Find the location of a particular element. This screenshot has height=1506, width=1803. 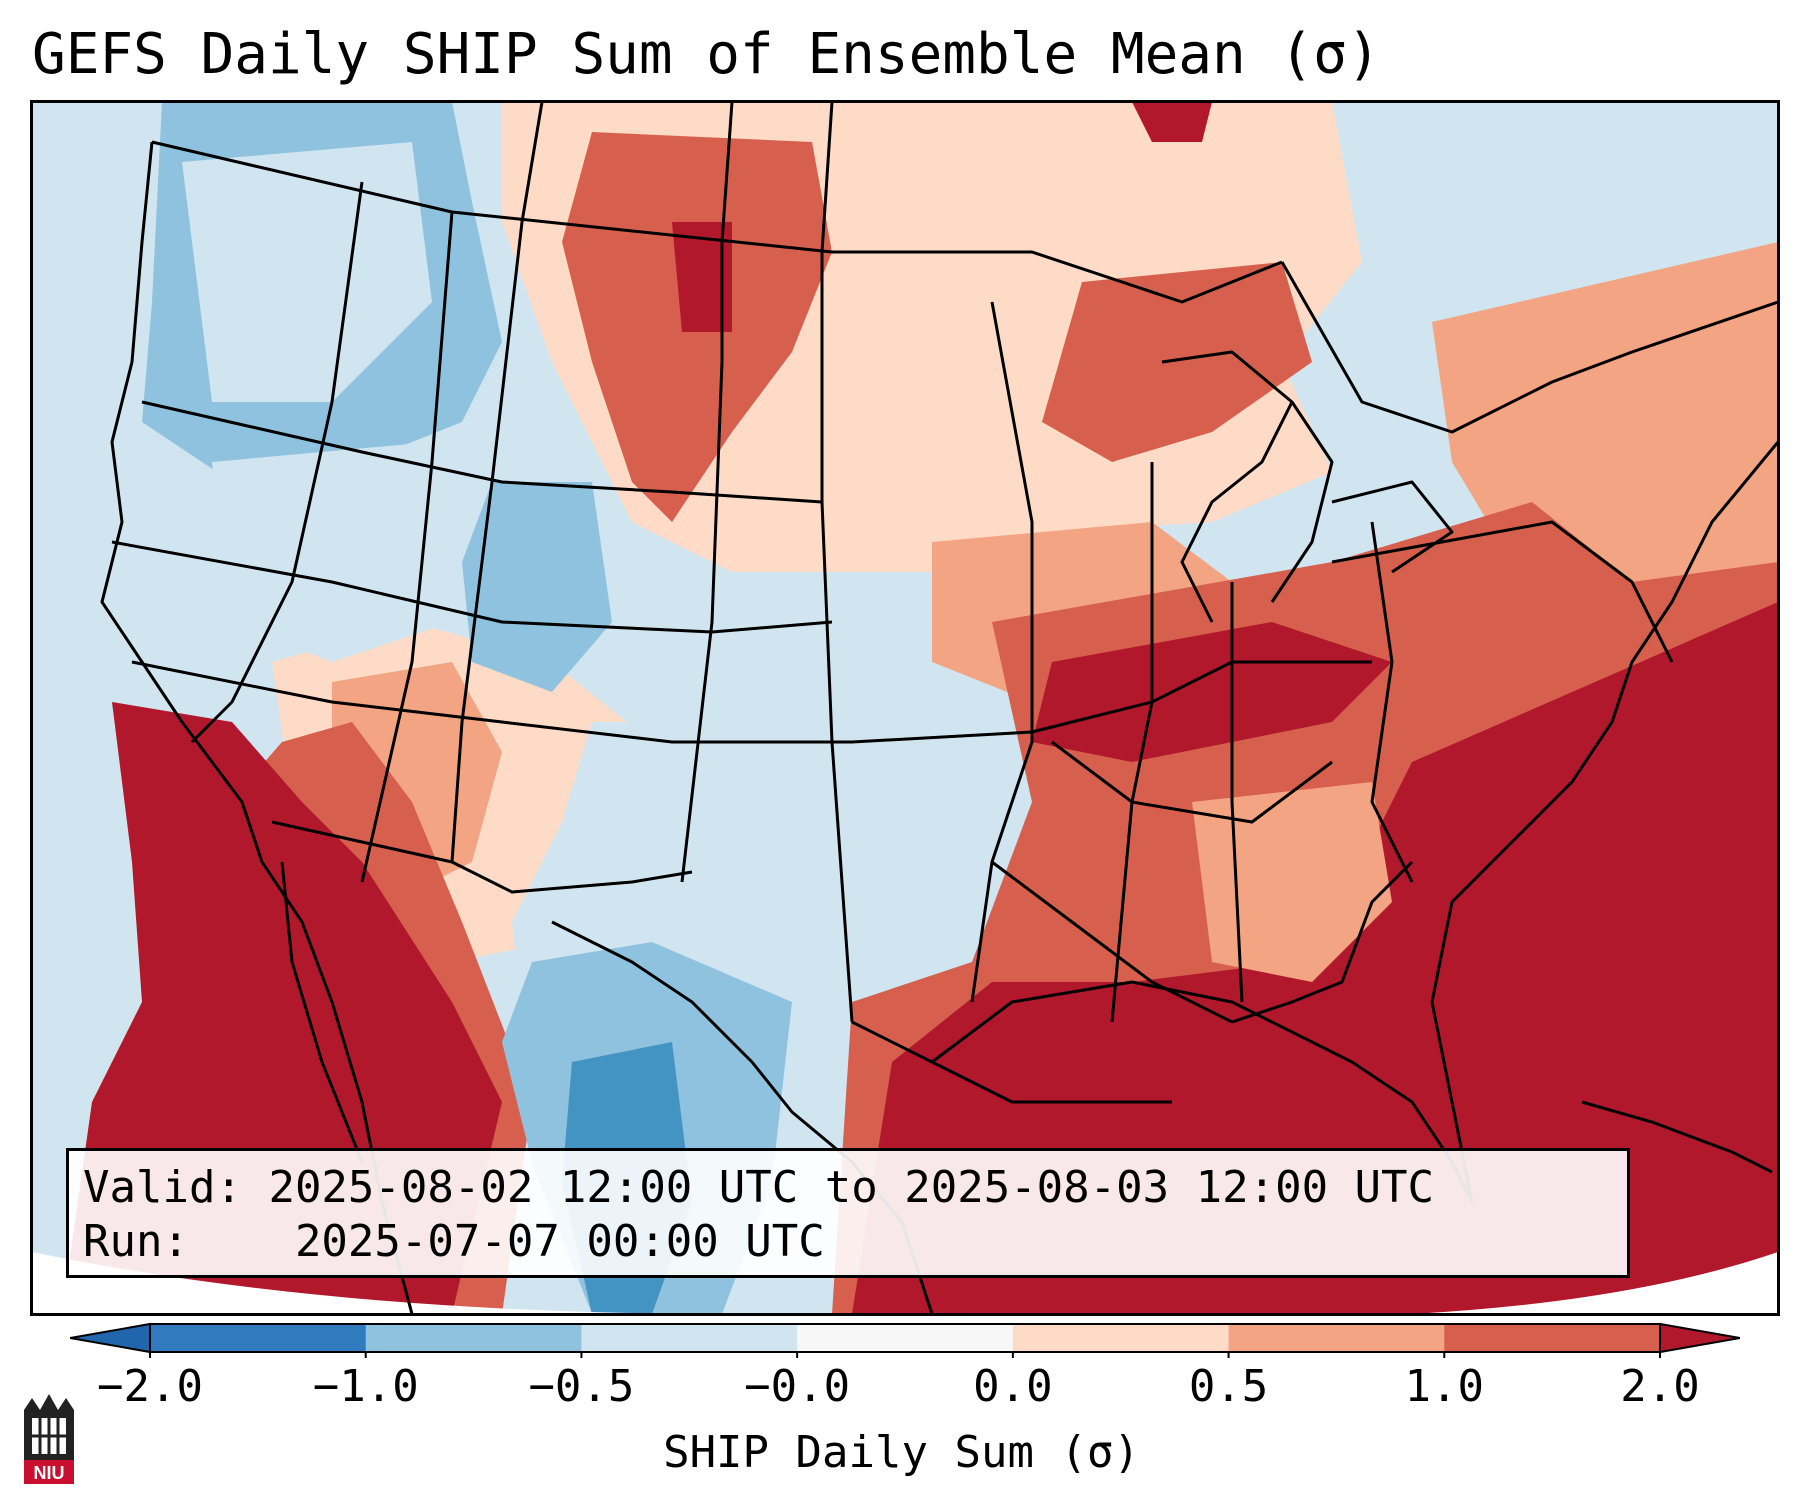

run-label: Run: is located at coordinates (136, 1241).